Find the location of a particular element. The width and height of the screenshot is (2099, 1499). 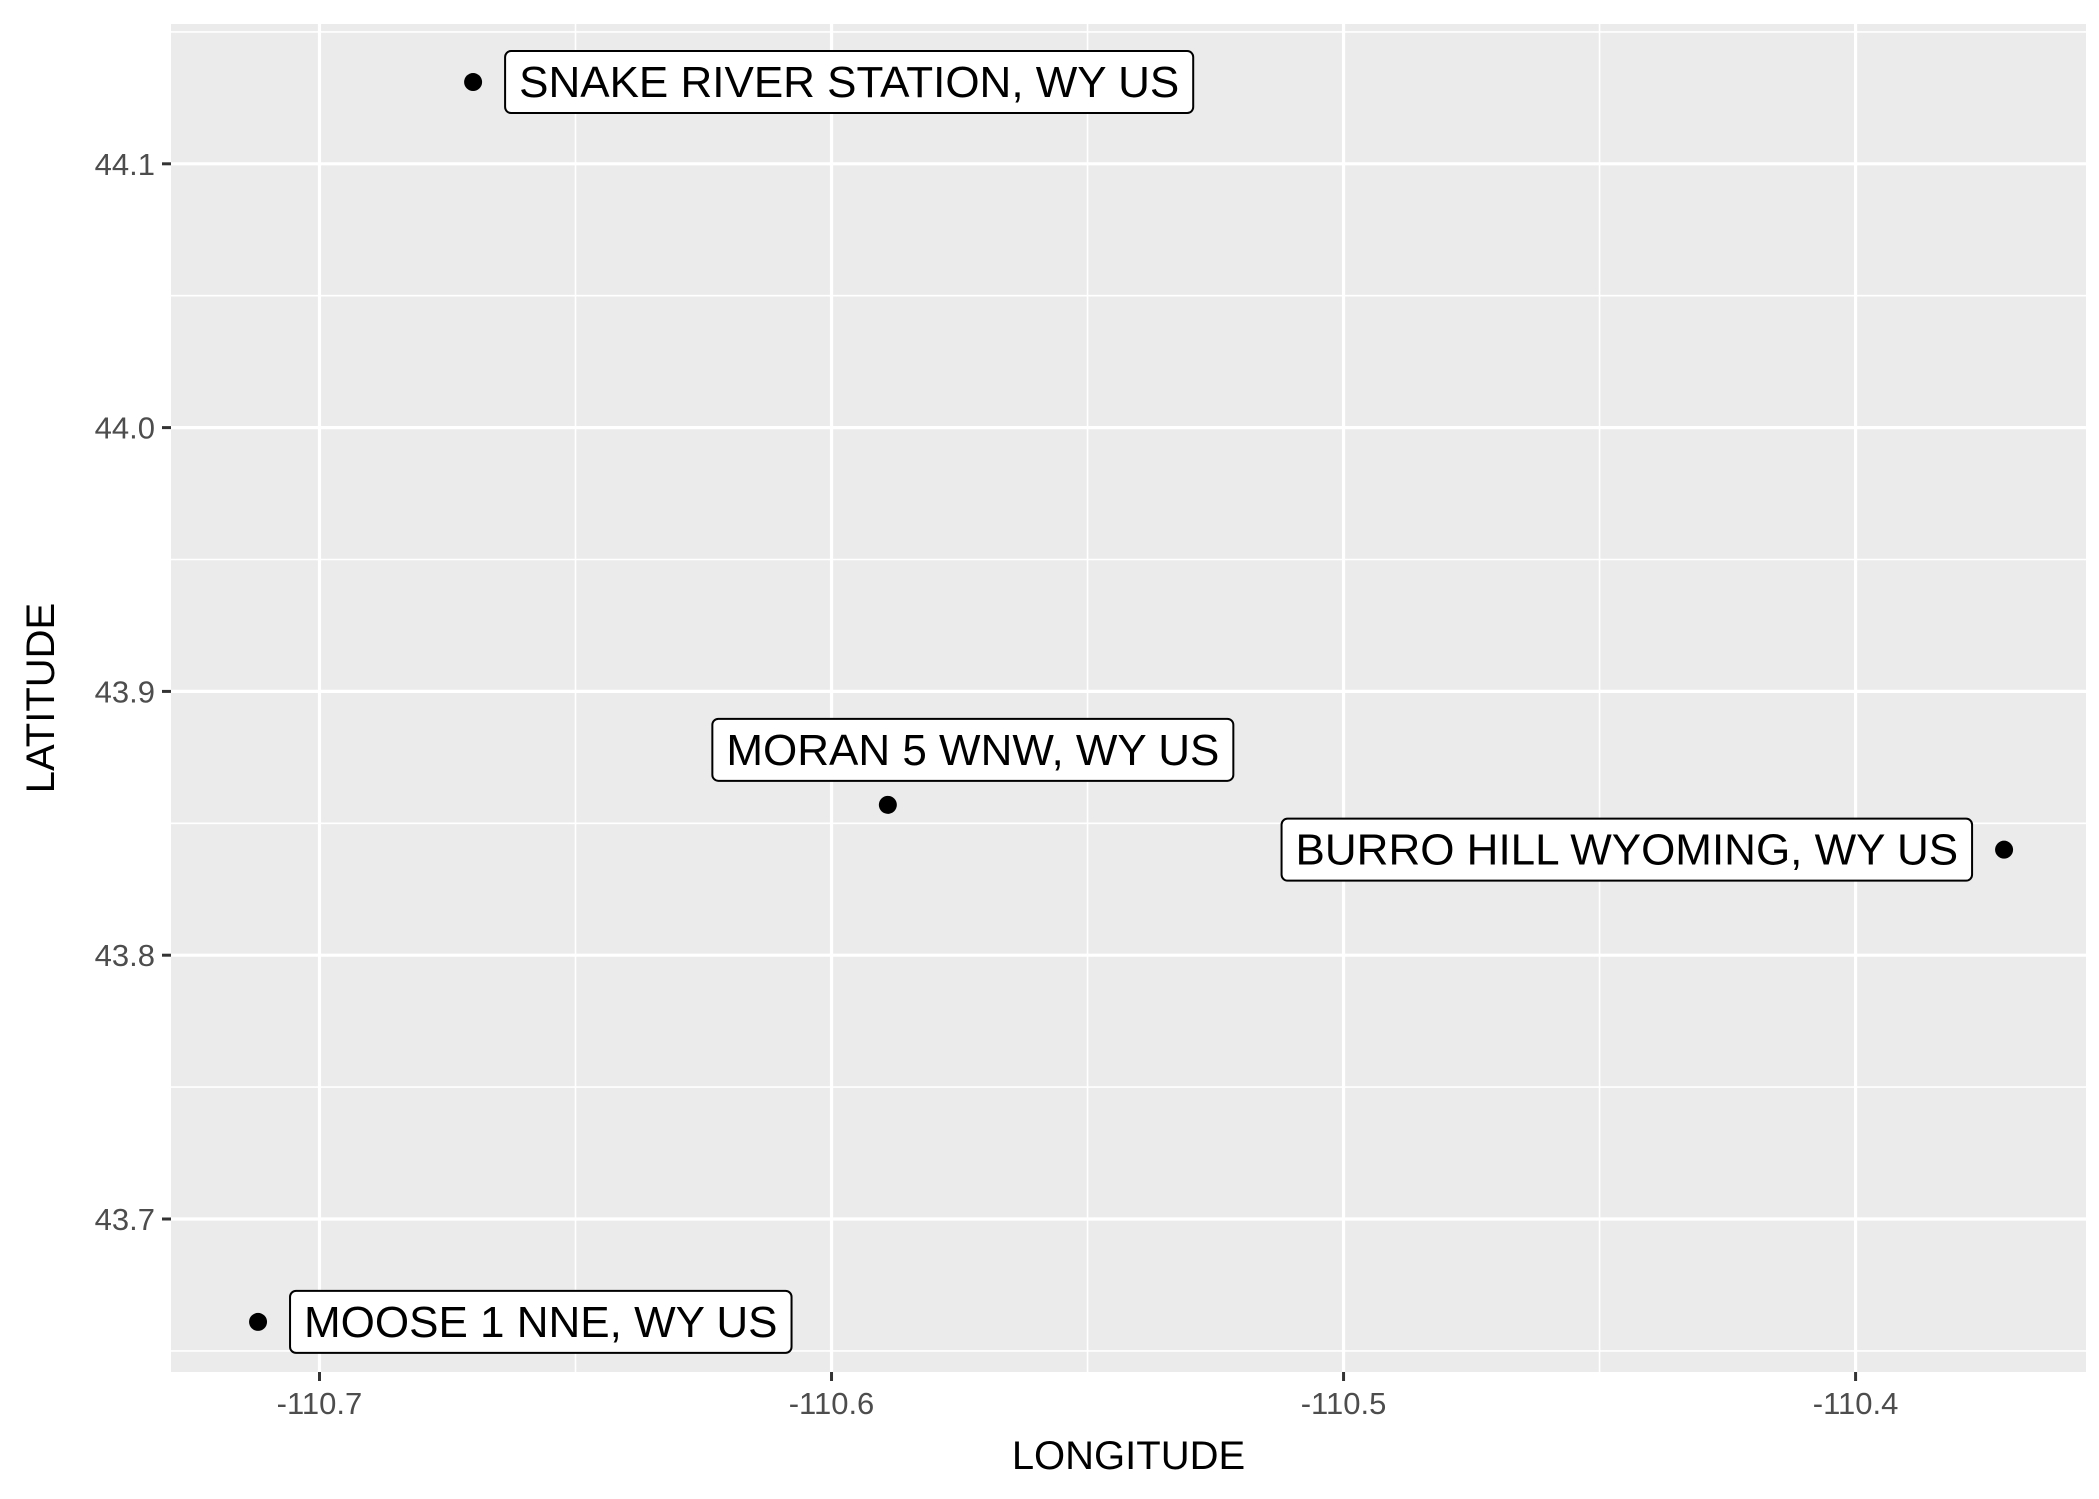

x-tick-label: -110.5 is located at coordinates (1344, 1403).